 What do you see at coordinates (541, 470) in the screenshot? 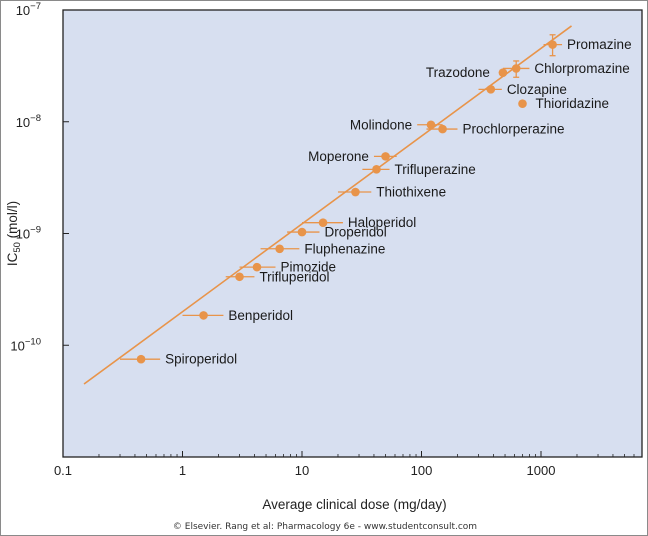
I see `x-tick-label: 1000` at bounding box center [541, 470].